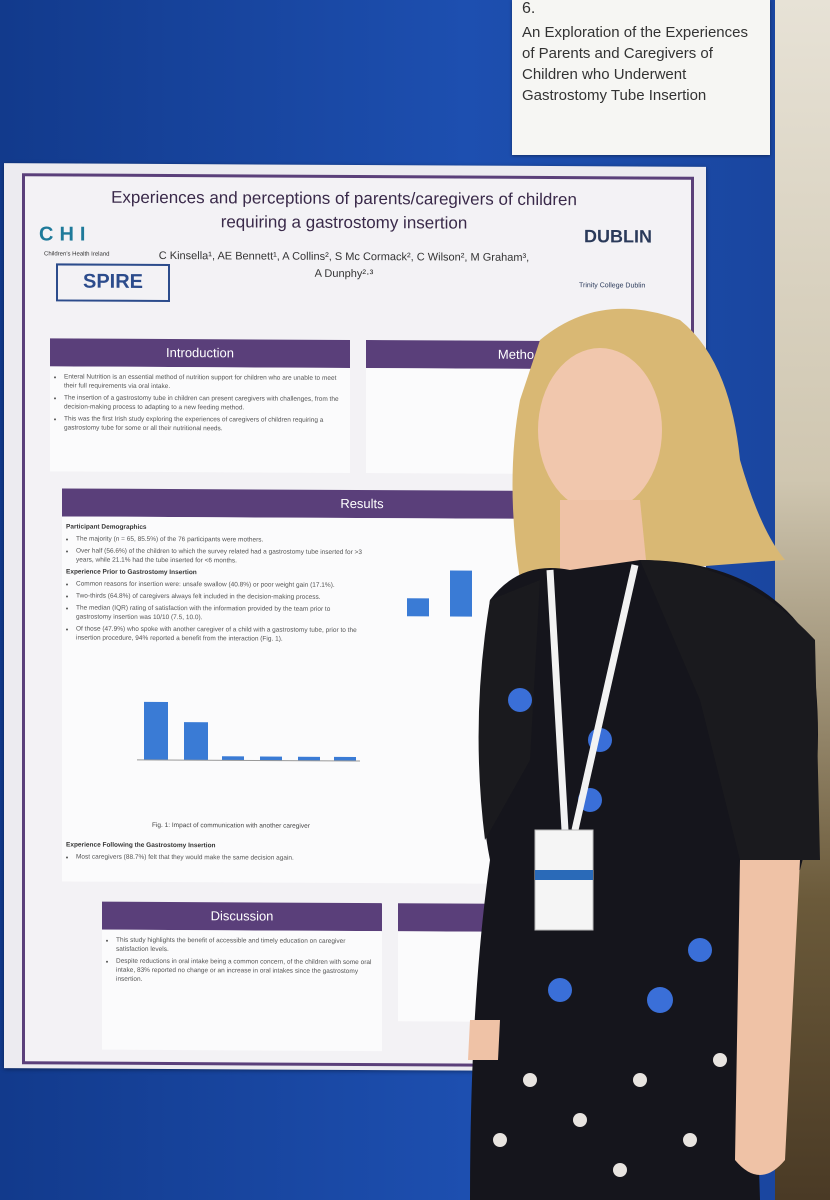  What do you see at coordinates (564, 875) in the screenshot?
I see `badge-band` at bounding box center [564, 875].